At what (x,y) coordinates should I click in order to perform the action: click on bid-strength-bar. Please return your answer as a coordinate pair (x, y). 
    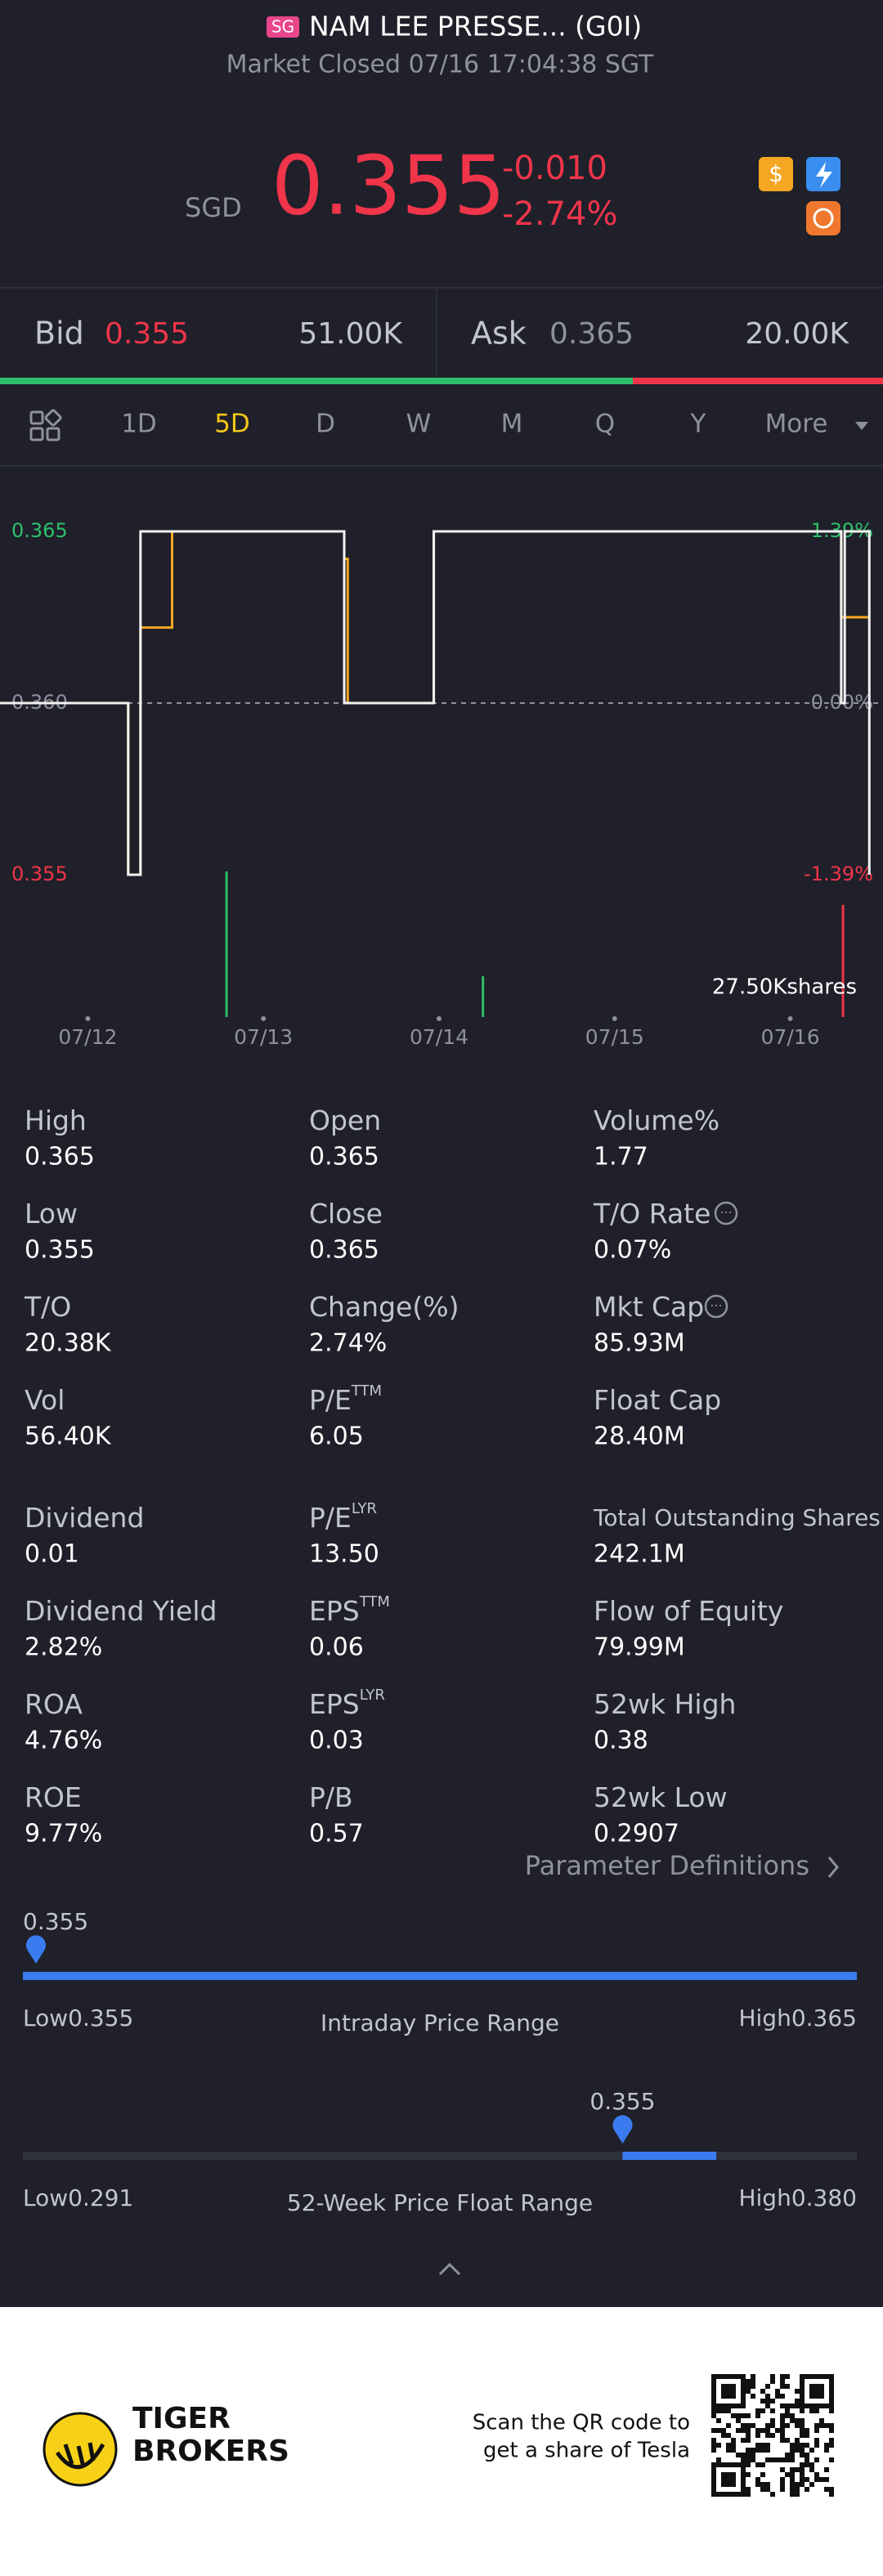
    Looking at the image, I should click on (316, 381).